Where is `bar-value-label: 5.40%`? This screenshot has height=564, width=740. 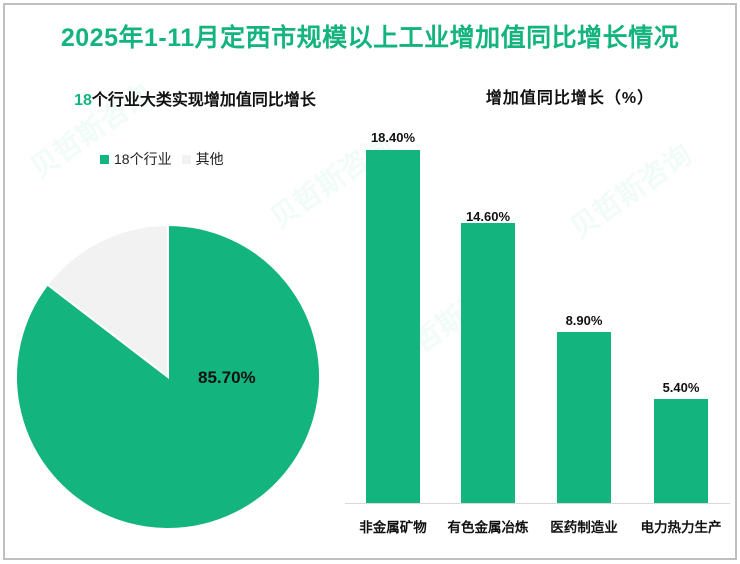
bar-value-label: 5.40% is located at coordinates (681, 387).